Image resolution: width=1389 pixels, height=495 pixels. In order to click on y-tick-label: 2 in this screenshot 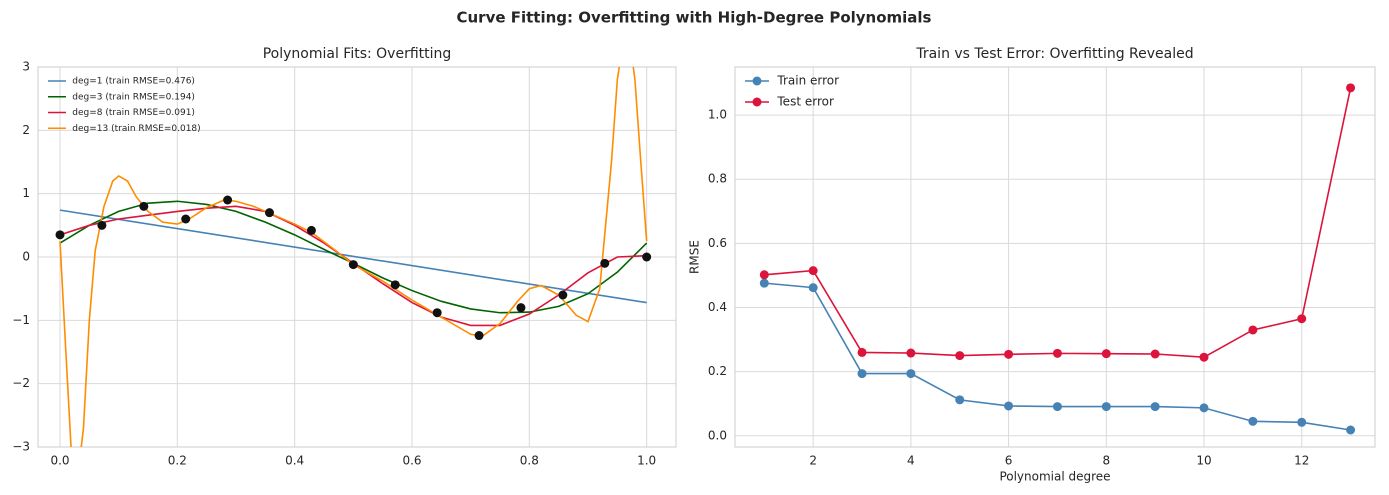, I will do `click(26, 130)`.